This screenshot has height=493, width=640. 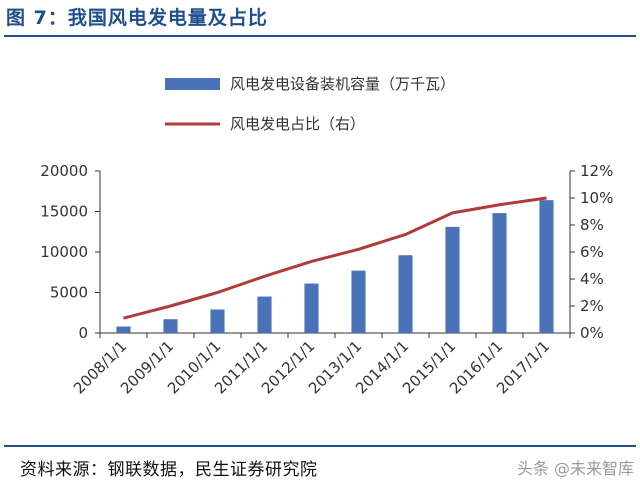 What do you see at coordinates (592, 252) in the screenshot?
I see `y-right-tick-label: 6%` at bounding box center [592, 252].